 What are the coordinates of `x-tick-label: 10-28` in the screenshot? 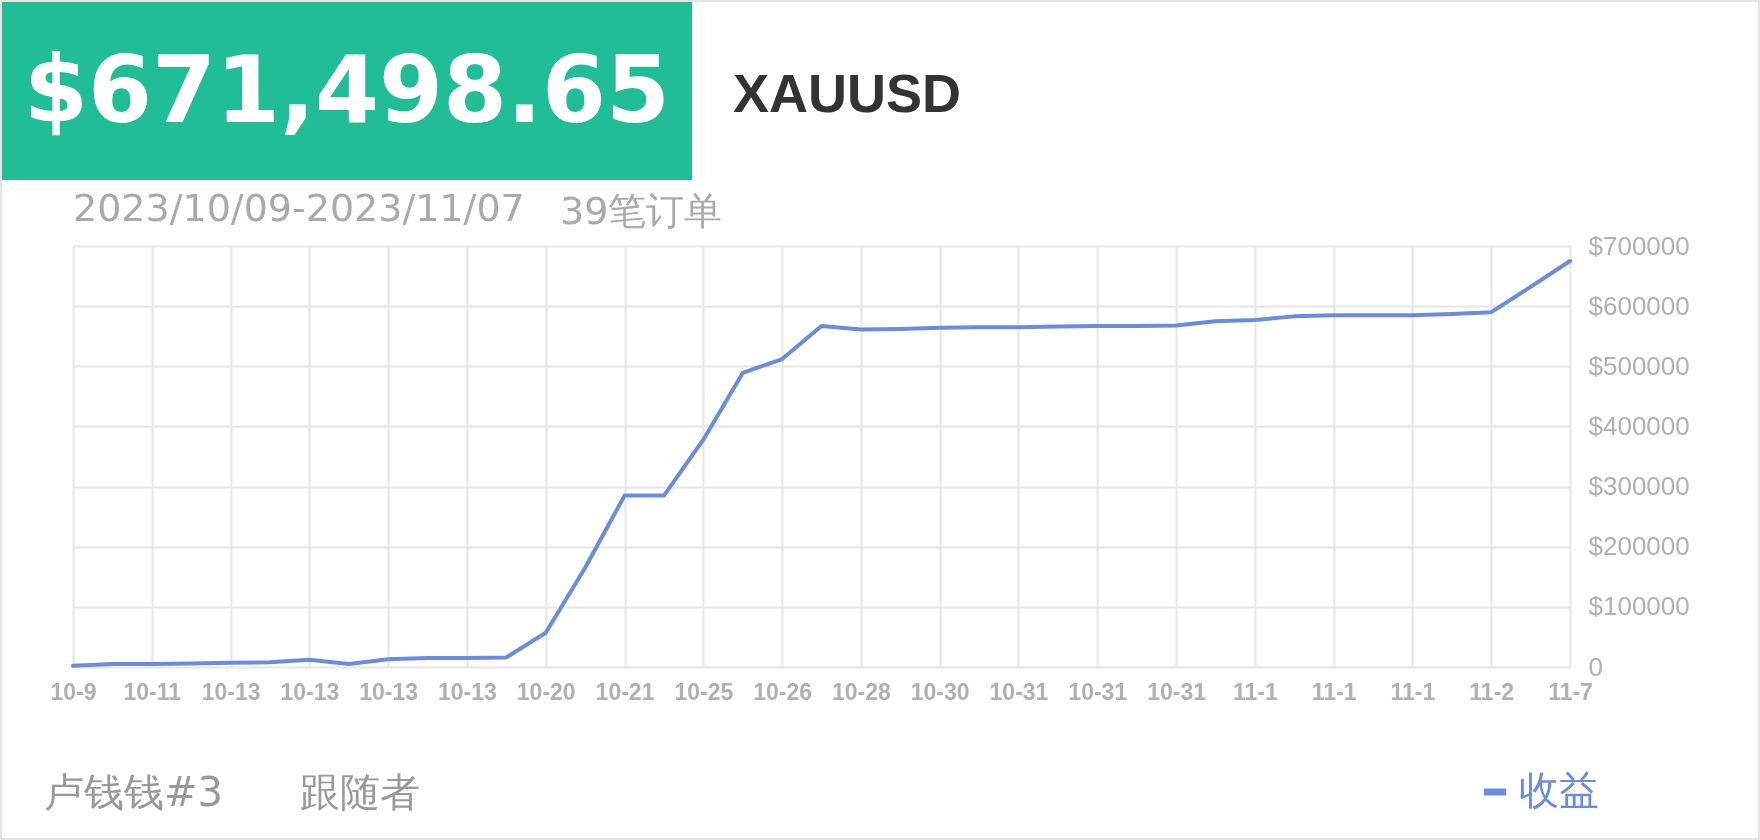 It's located at (861, 691).